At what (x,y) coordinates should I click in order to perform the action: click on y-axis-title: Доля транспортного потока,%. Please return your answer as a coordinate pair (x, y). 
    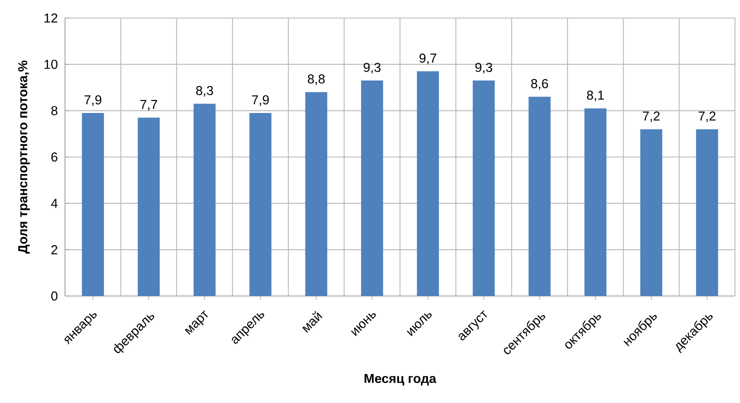
    Looking at the image, I should click on (24, 157).